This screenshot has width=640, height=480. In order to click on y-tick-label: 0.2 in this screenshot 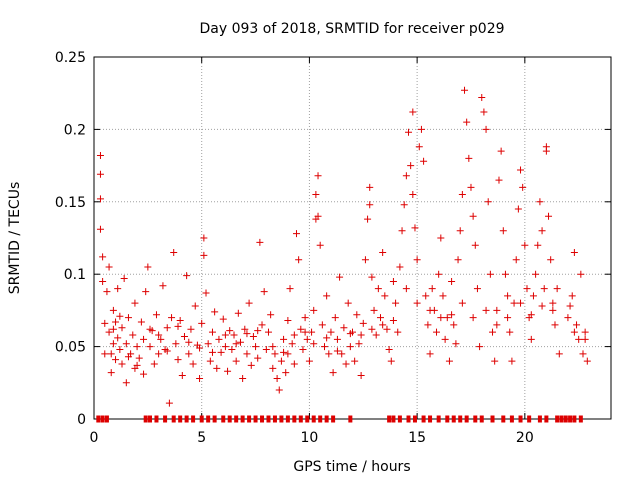, I will do `click(75, 130)`.